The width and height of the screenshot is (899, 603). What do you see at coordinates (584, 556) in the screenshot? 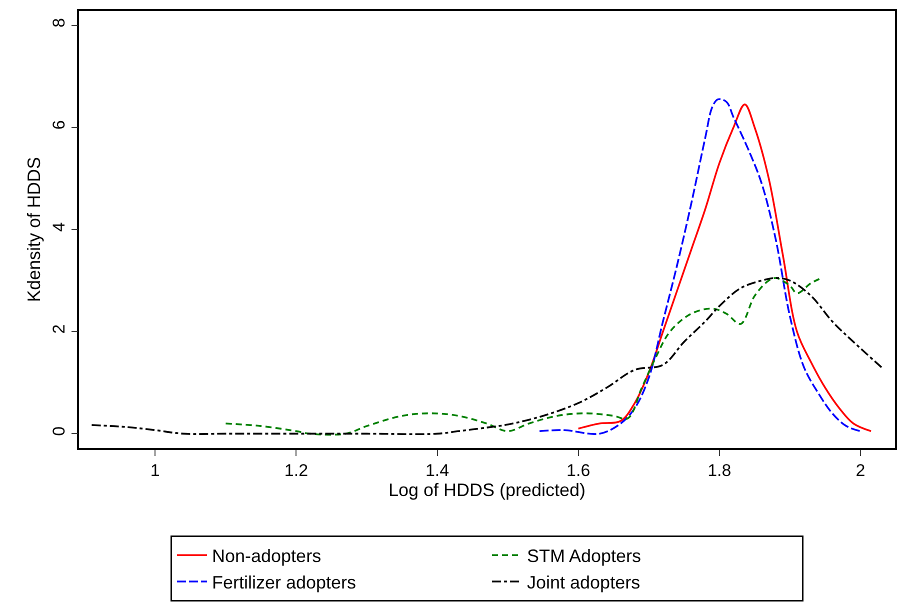
I see `legend-label: STM Adopters` at bounding box center [584, 556].